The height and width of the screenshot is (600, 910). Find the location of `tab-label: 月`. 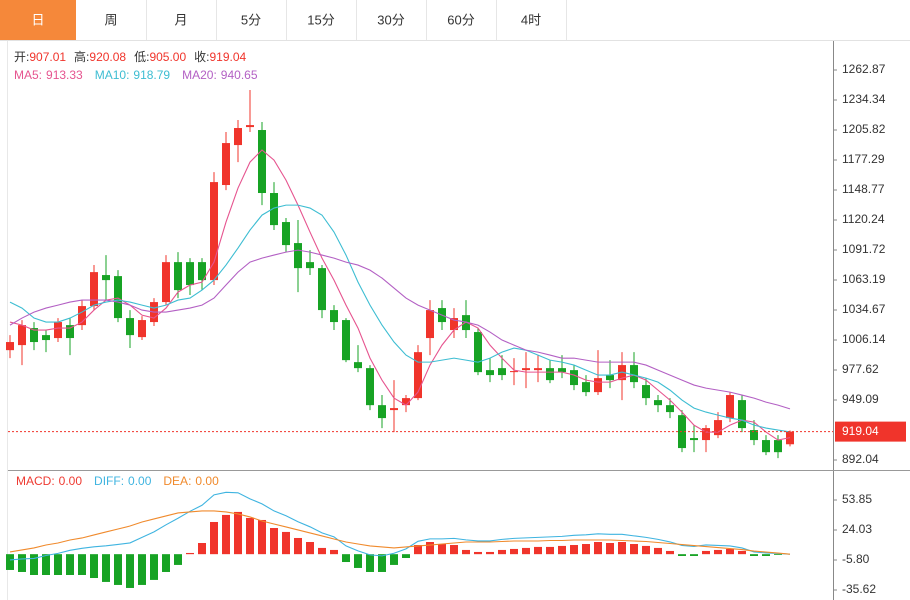

tab-label: 月 is located at coordinates (180, 19).